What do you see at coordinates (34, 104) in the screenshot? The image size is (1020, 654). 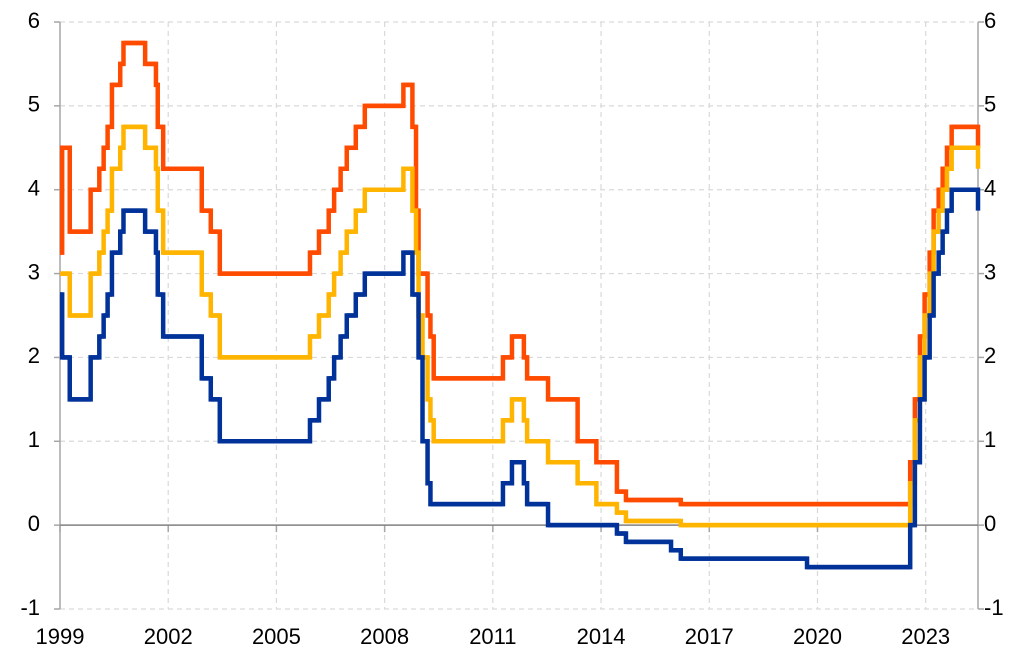 I see `y-tick-label: 5` at bounding box center [34, 104].